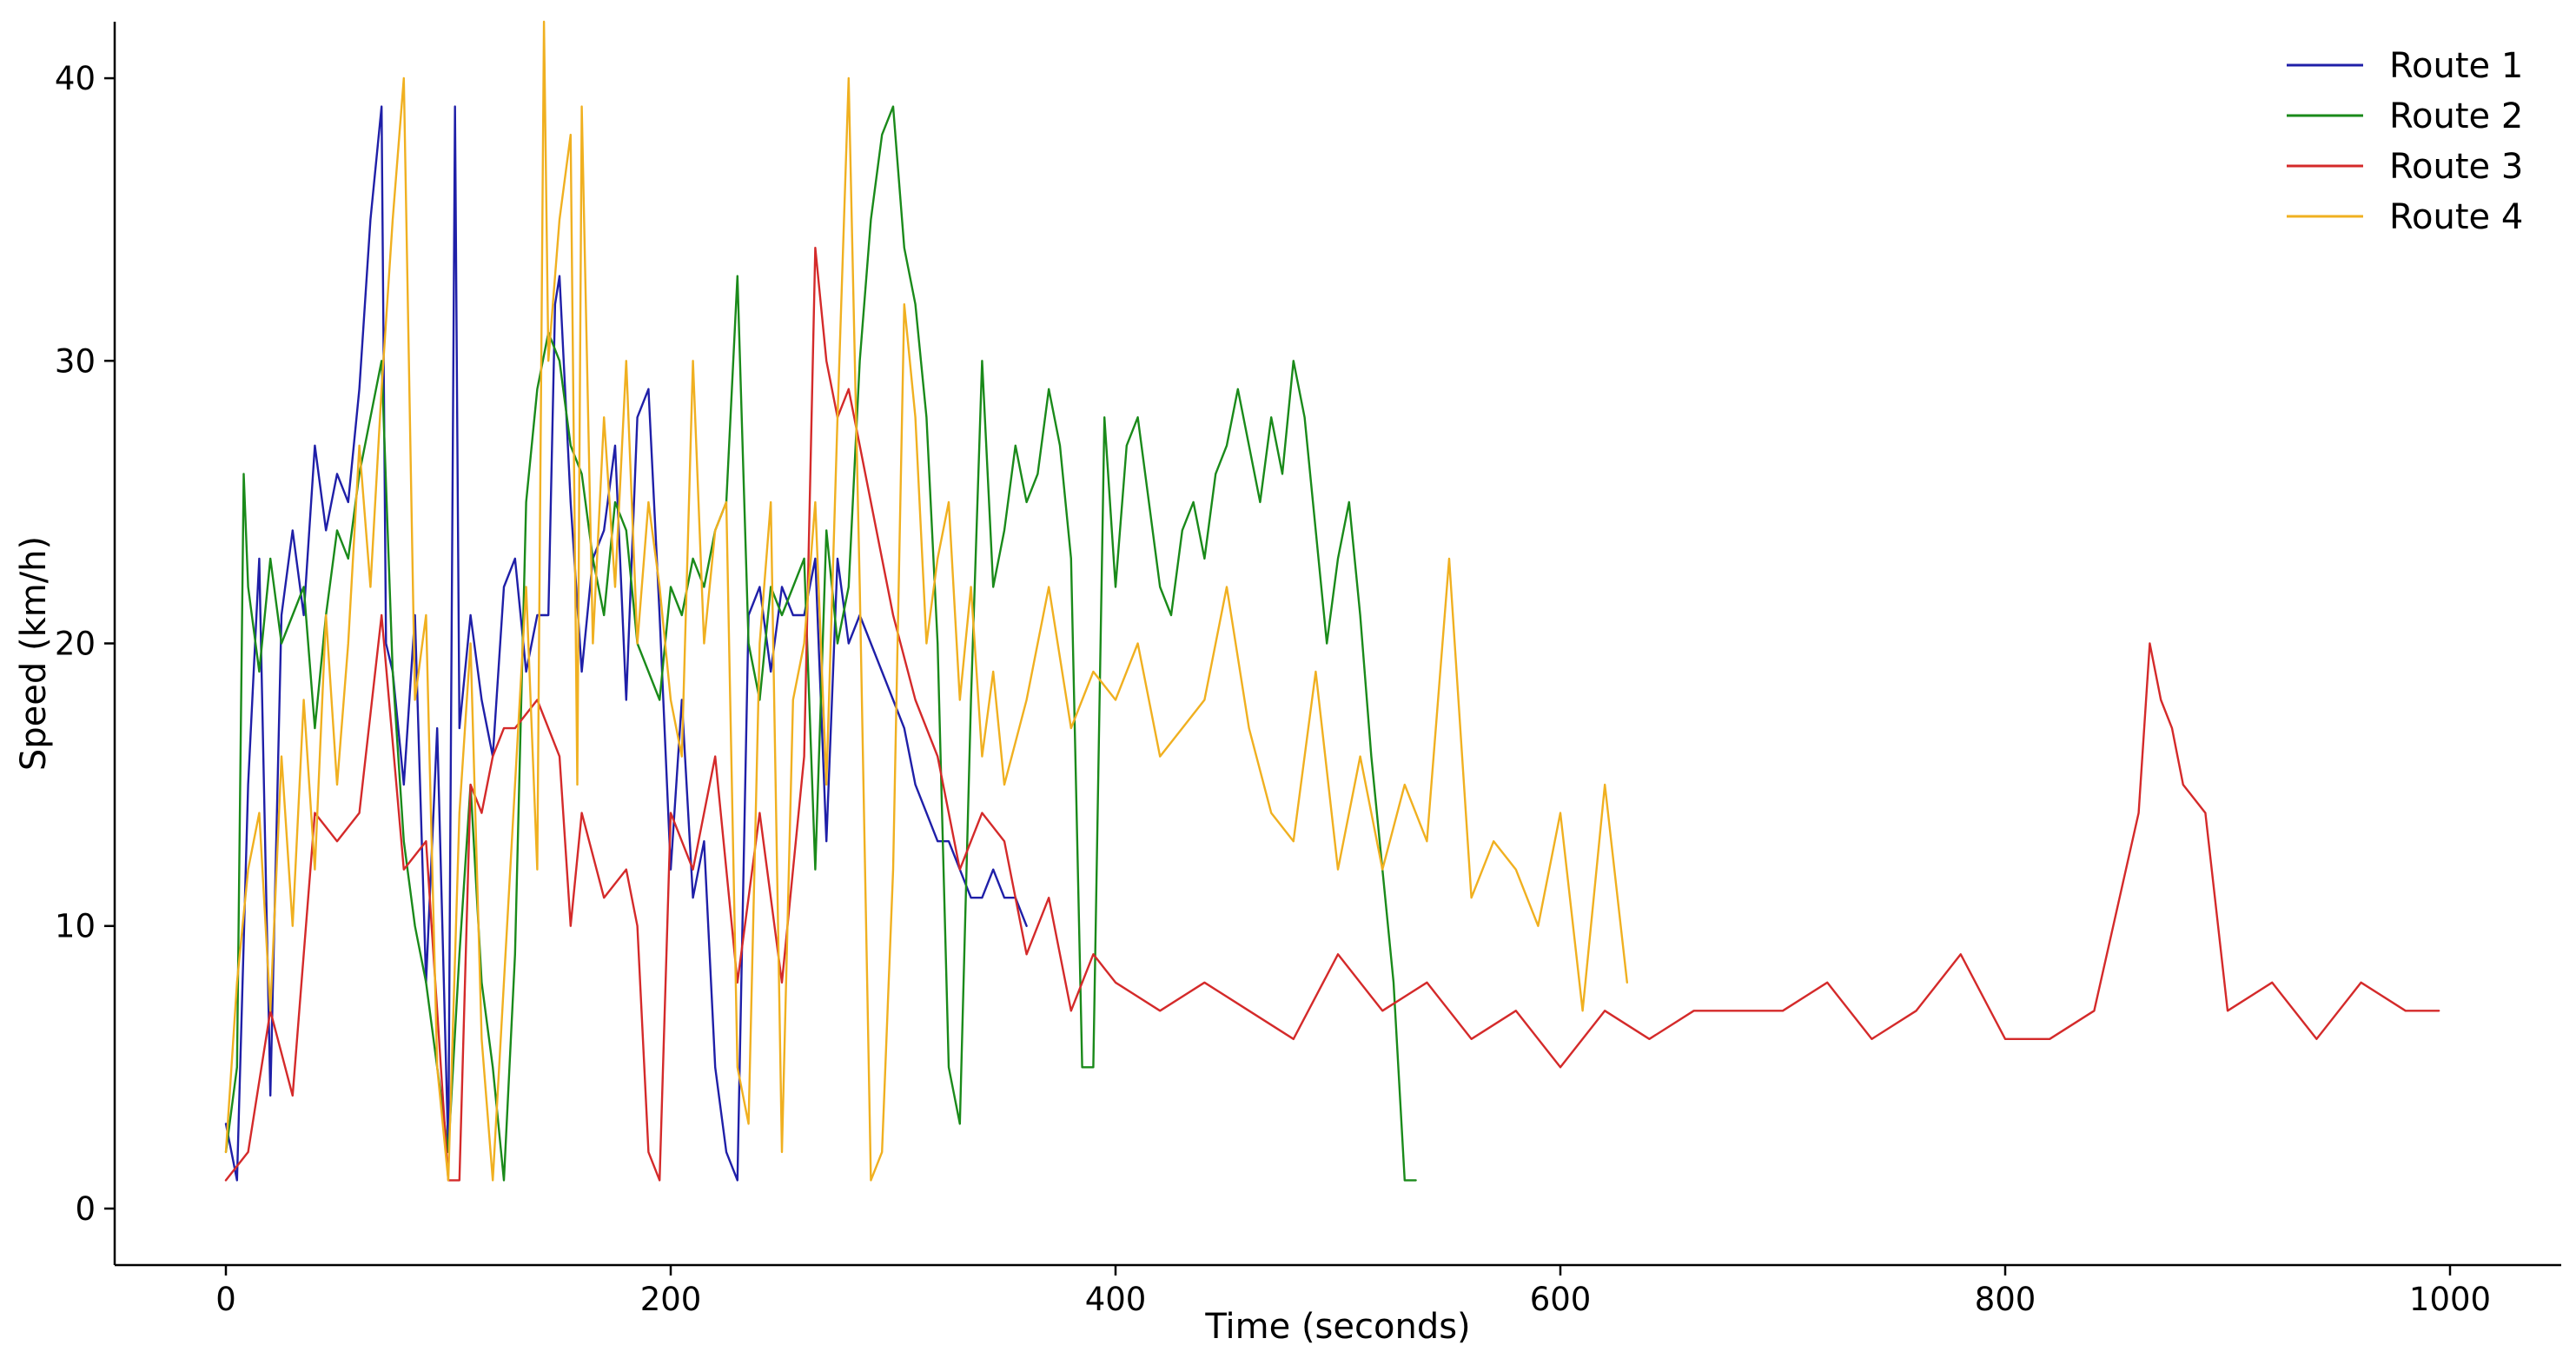 The width and height of the screenshot is (2576, 1365). What do you see at coordinates (75, 926) in the screenshot?
I see `y-tick-label: 10` at bounding box center [75, 926].